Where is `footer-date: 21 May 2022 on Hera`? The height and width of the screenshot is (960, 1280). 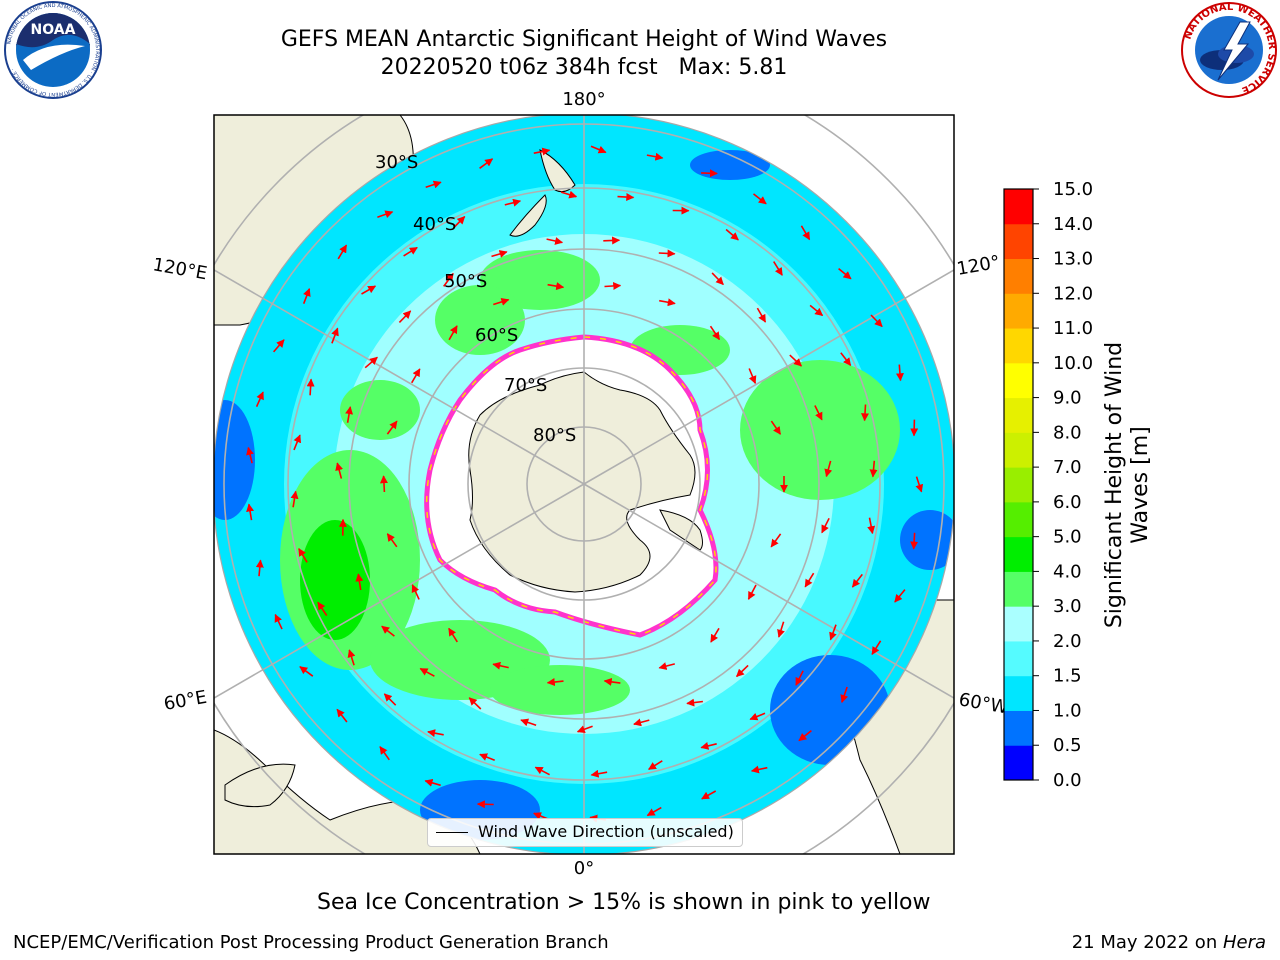
footer-date: 21 May 2022 on Hera is located at coordinates (1169, 942).